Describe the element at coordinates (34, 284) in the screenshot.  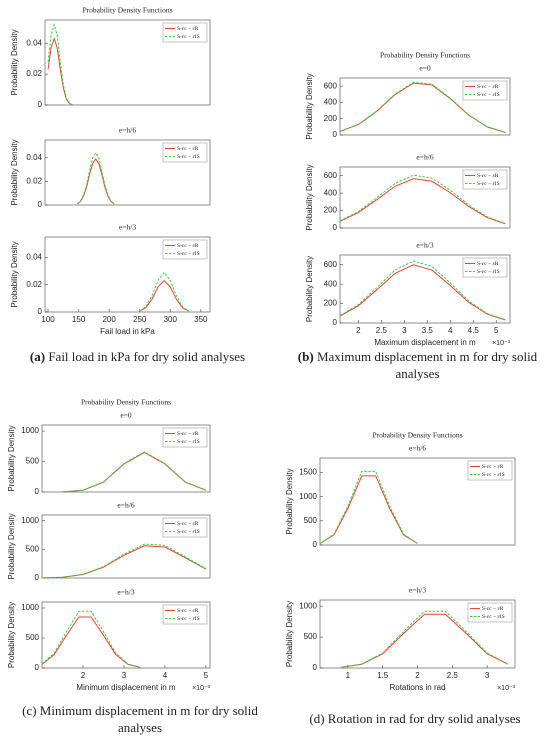
I see `y-tick-label: 0.02` at that location.